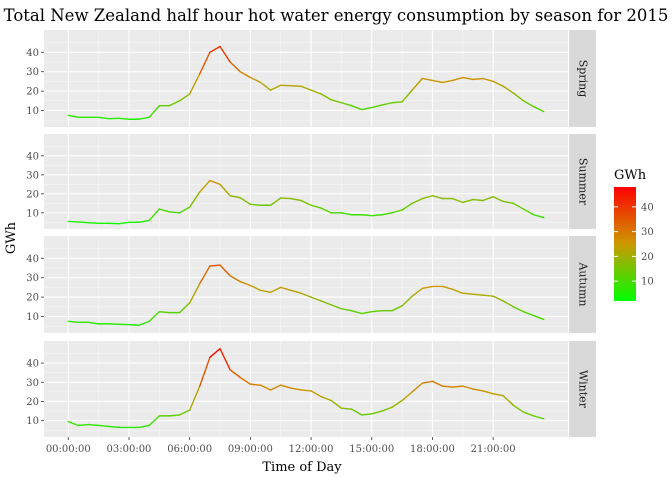 Image resolution: width=672 pixels, height=480 pixels. Describe the element at coordinates (250, 449) in the screenshot. I see `x-tick-label: 09:00:00` at that location.